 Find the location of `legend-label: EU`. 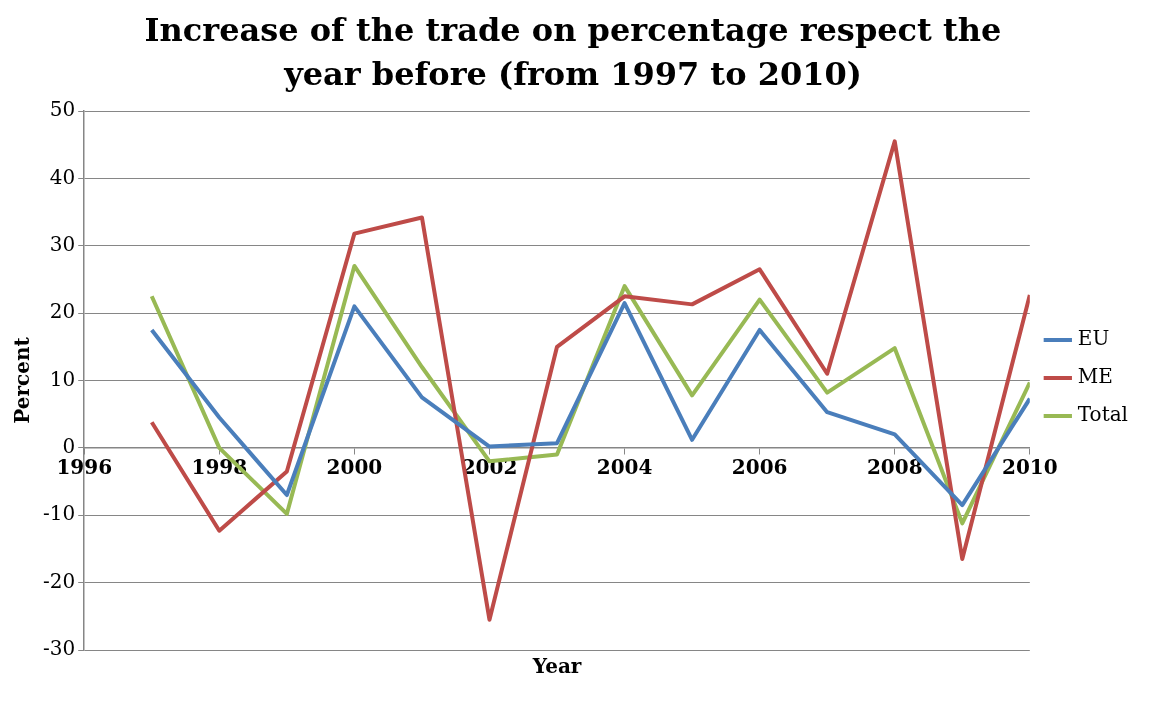

legend-label: EU is located at coordinates (1093, 338).